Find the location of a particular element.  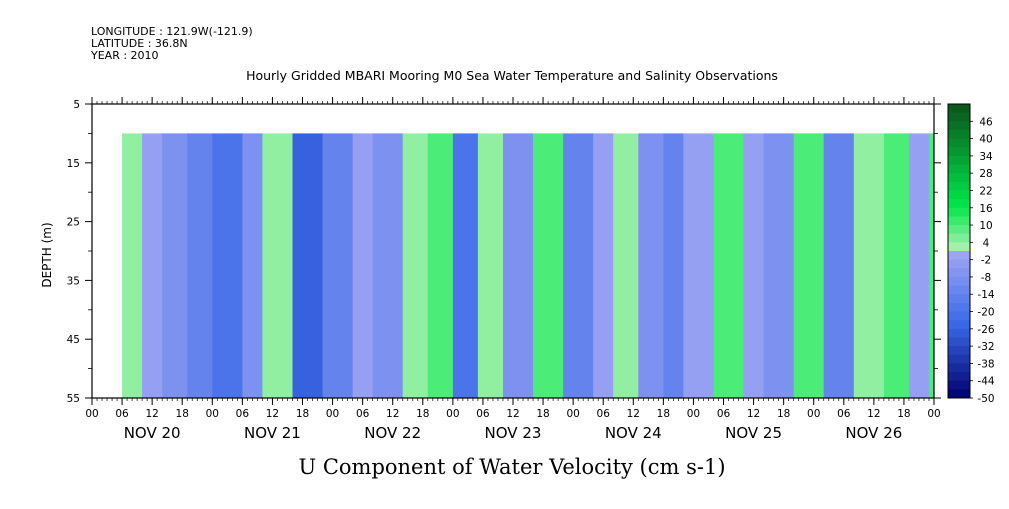

x-day-label: NOV 23 is located at coordinates (513, 433).